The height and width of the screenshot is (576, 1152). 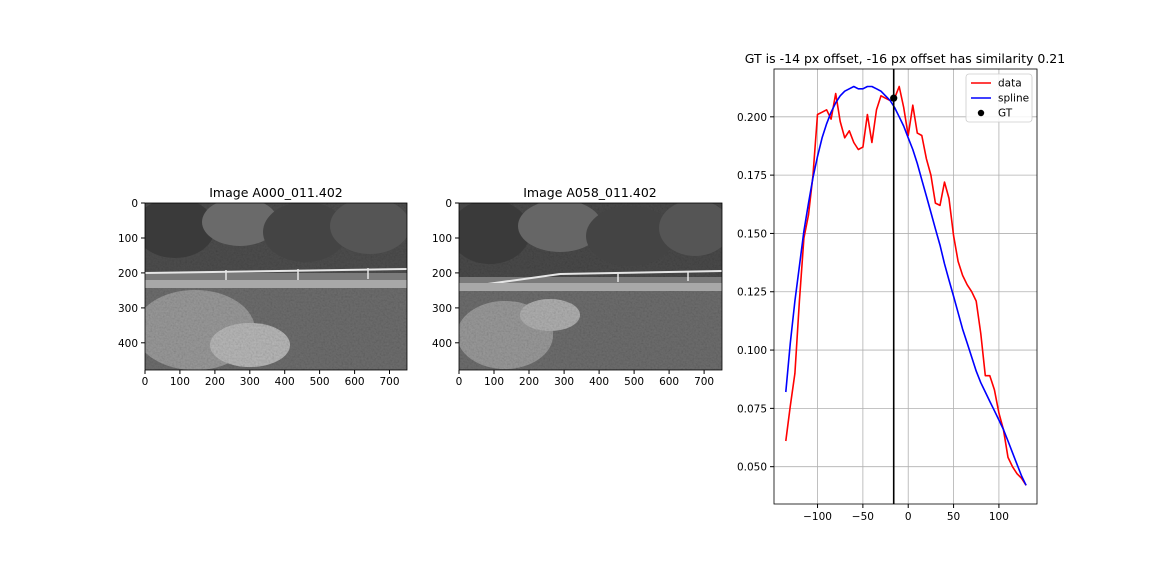 I want to click on series-line-data, so click(x=906, y=285).